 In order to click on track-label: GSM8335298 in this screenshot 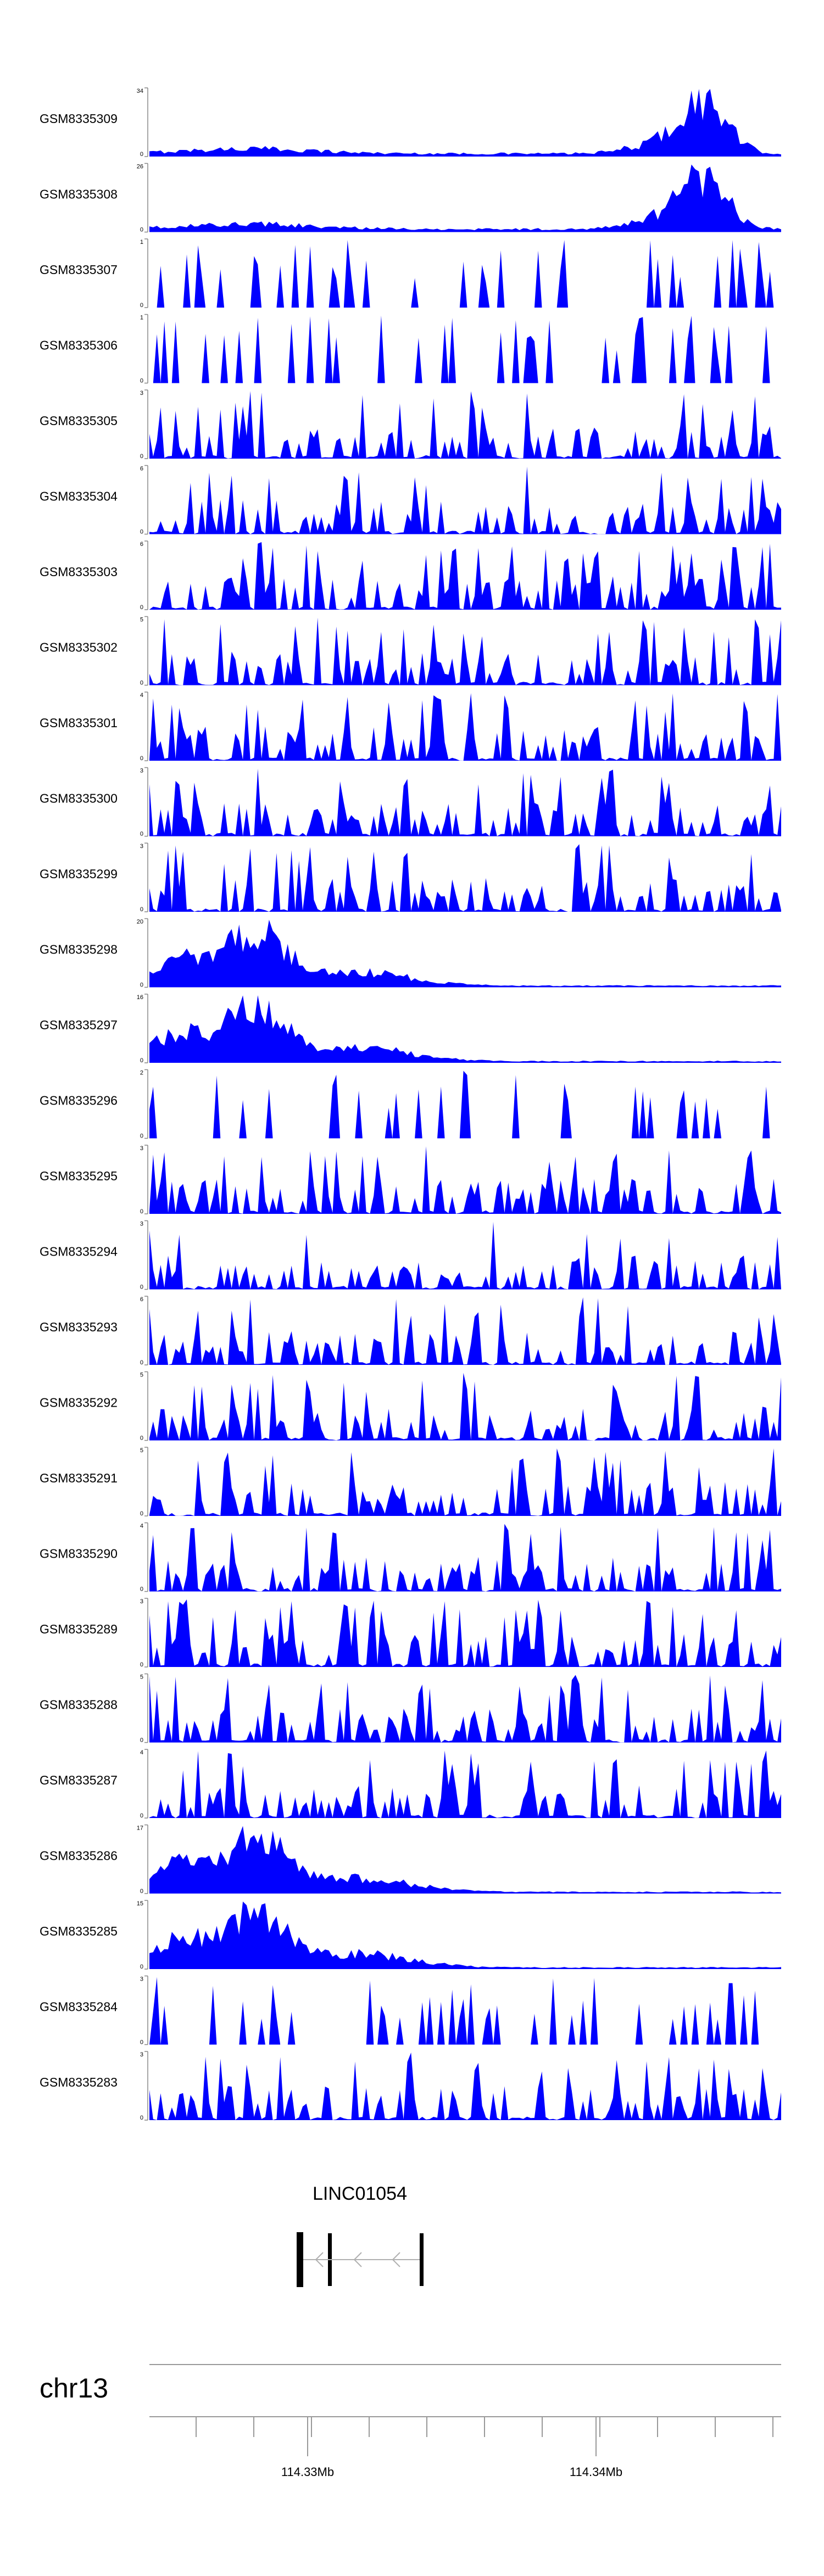, I will do `click(79, 950)`.